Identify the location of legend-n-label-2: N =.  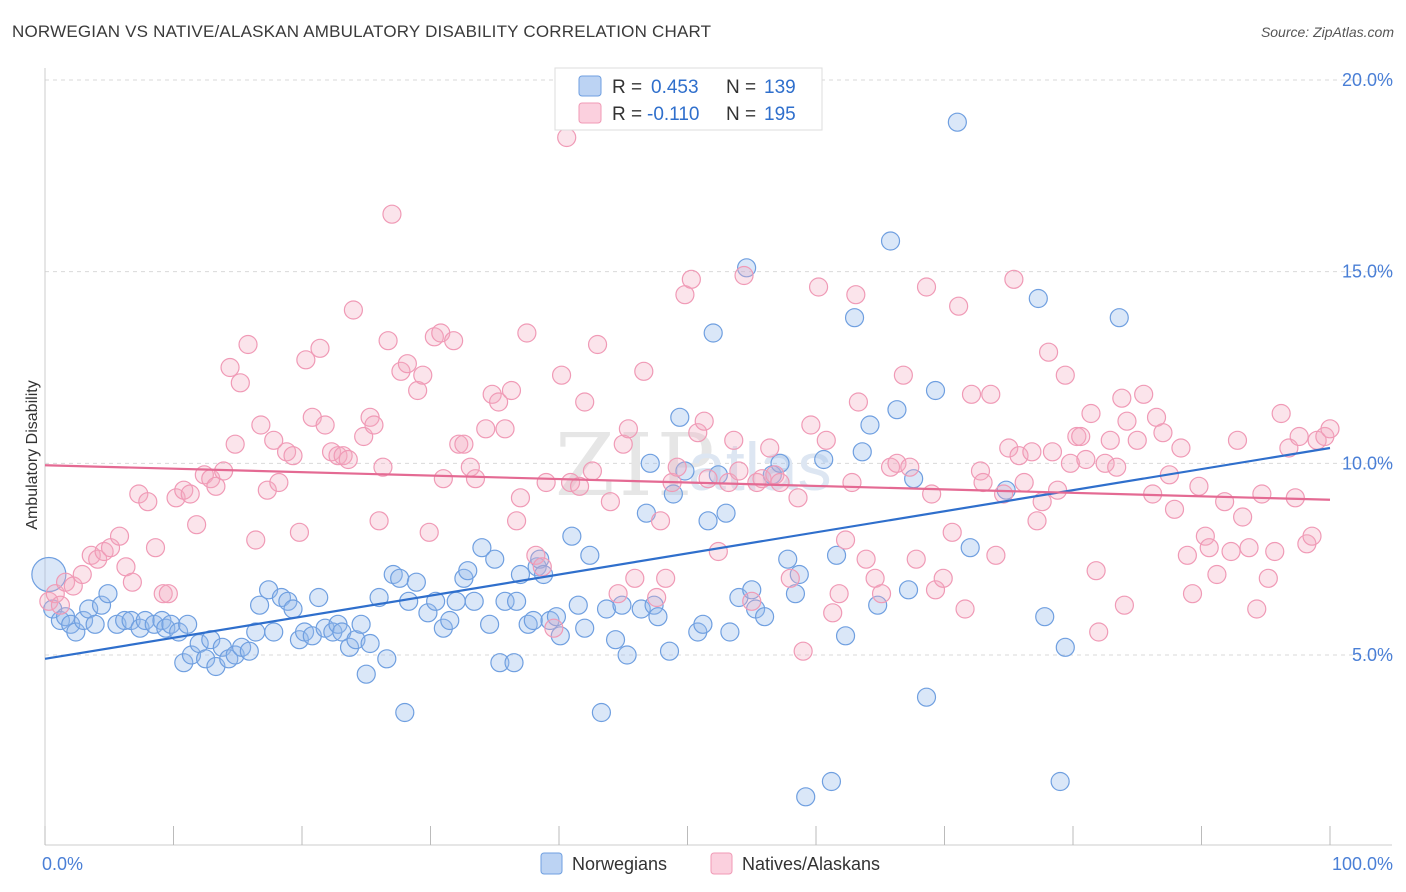
(741, 114).